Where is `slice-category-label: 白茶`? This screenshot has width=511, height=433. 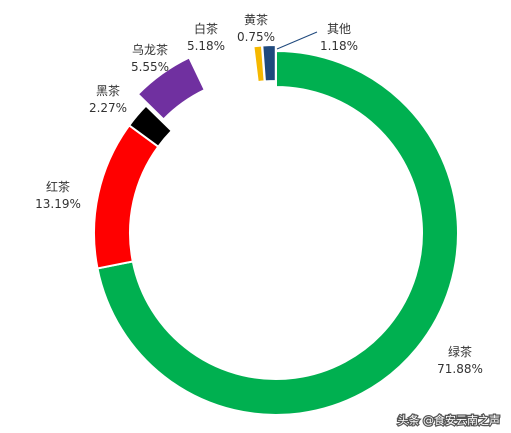 slice-category-label: 白茶 is located at coordinates (206, 28).